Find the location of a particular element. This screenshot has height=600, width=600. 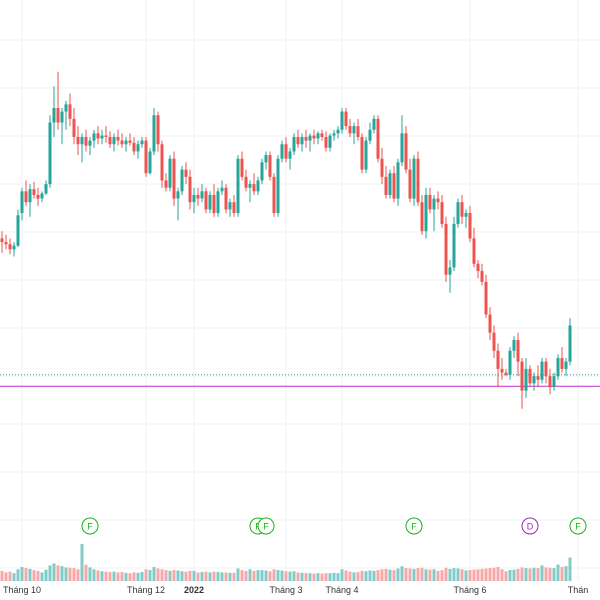

x-axis-tick-label: Thán is located at coordinates (578, 590).